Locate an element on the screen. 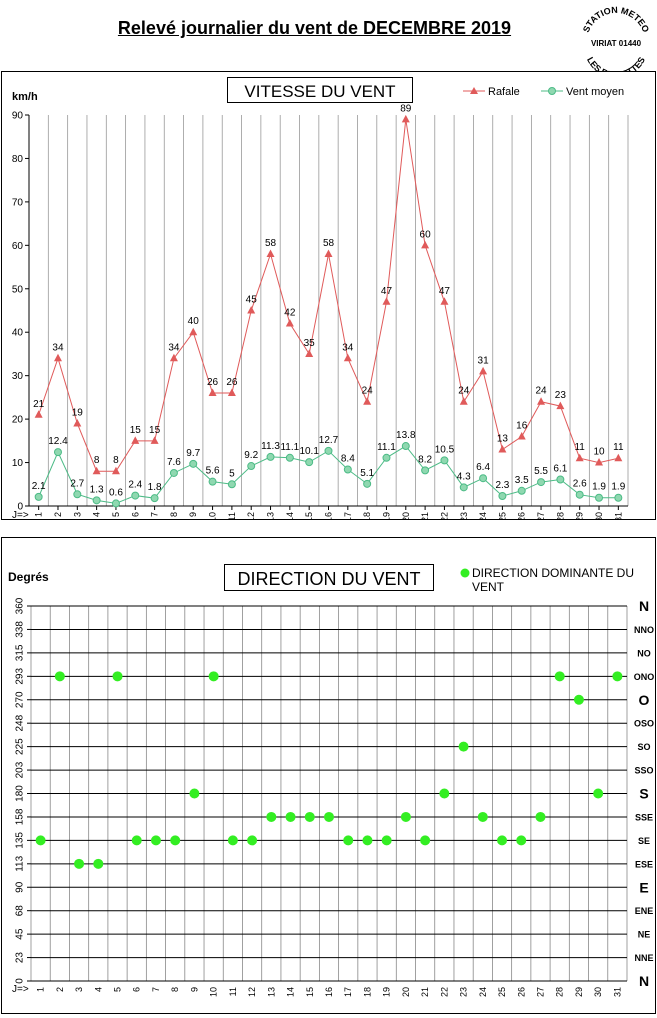  y-tick-label: 10 is located at coordinates (18, 463).